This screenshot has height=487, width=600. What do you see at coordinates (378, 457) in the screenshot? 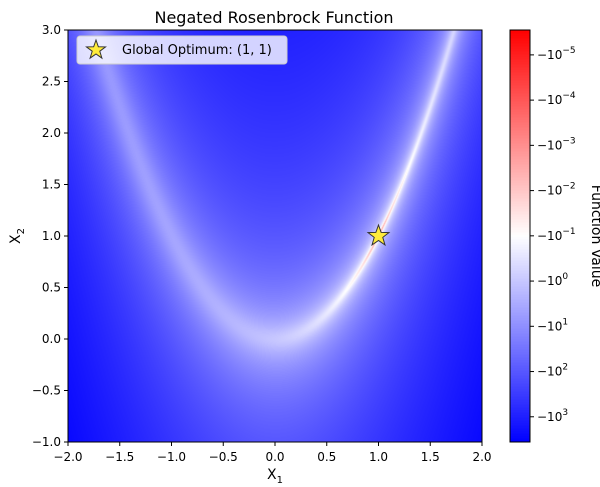
I see `x-tick-label: 1.0` at bounding box center [378, 457].